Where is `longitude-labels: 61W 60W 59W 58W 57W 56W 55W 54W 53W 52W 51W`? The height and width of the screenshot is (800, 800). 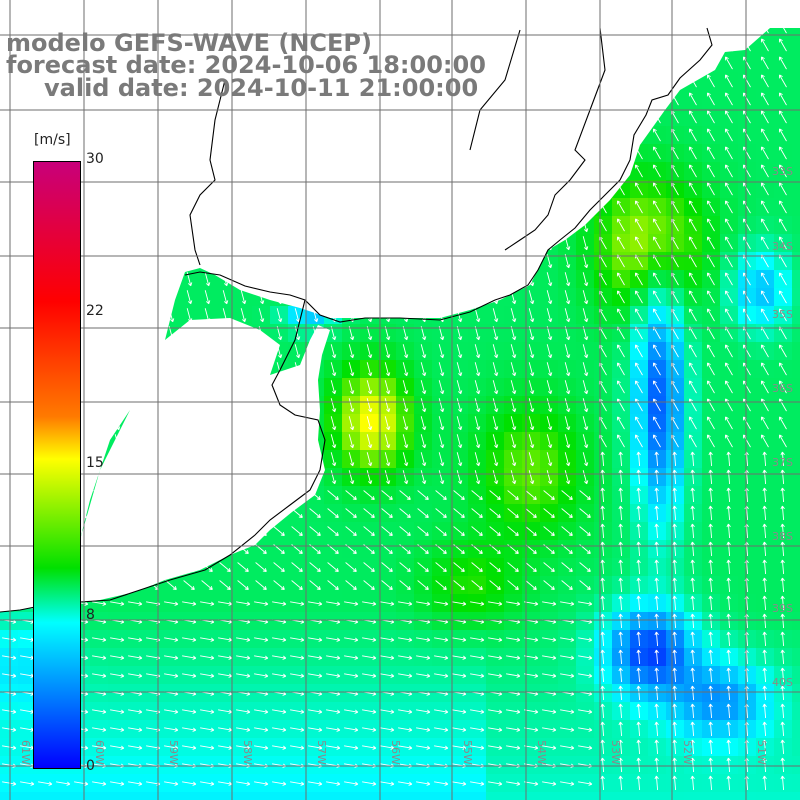 longitude-labels: 61W 60W 59W 58W 57W 56W 55W 54W 53W 52W 51W is located at coordinates (393, 752).